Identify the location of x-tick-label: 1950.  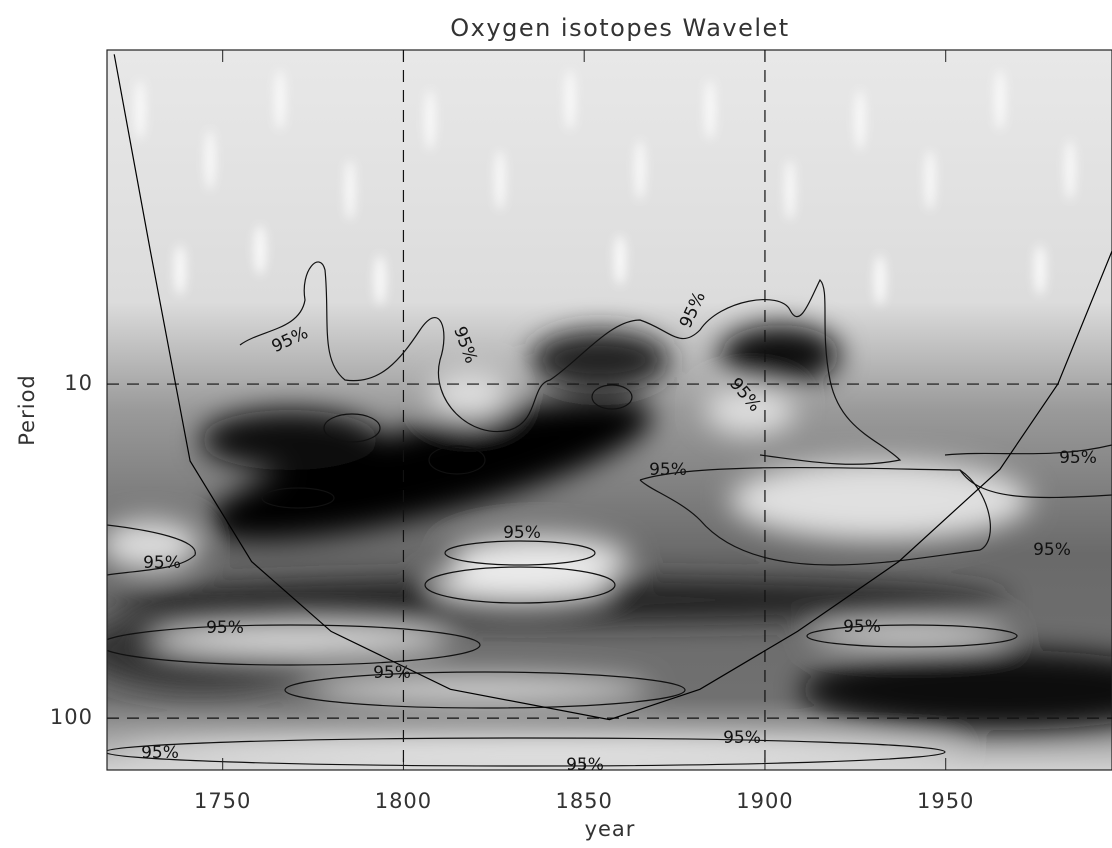
(945, 801).